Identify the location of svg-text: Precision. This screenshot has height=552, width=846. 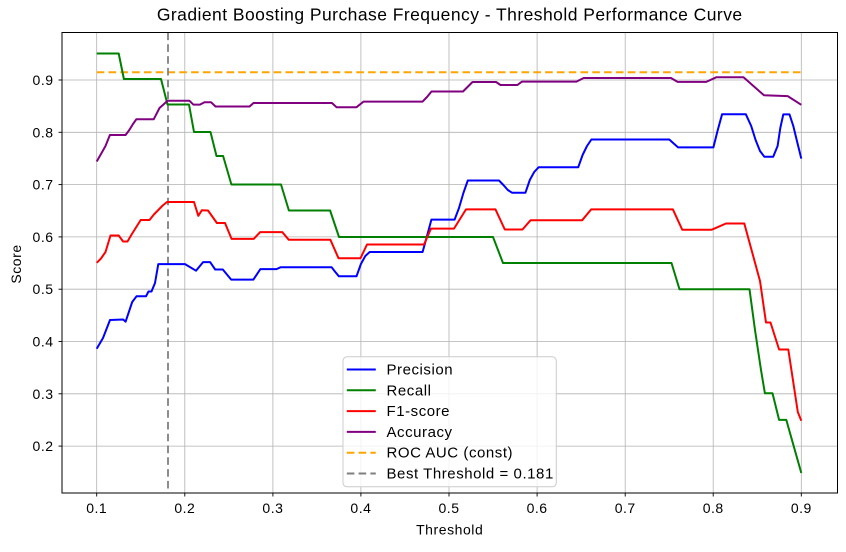
(420, 370).